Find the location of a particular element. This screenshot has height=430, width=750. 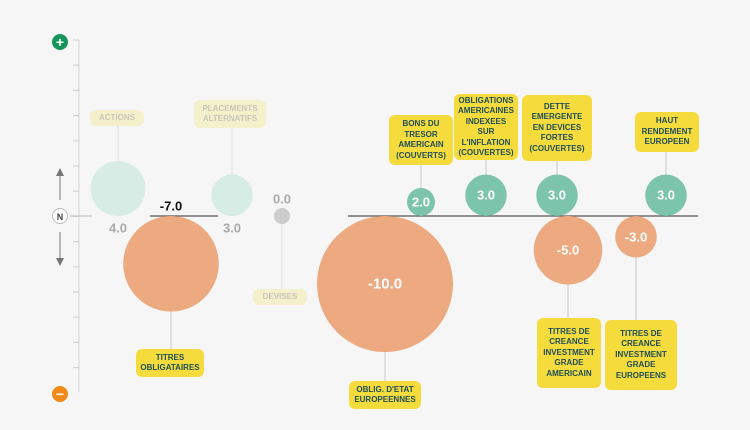

value-label: -7.0 is located at coordinates (171, 206).